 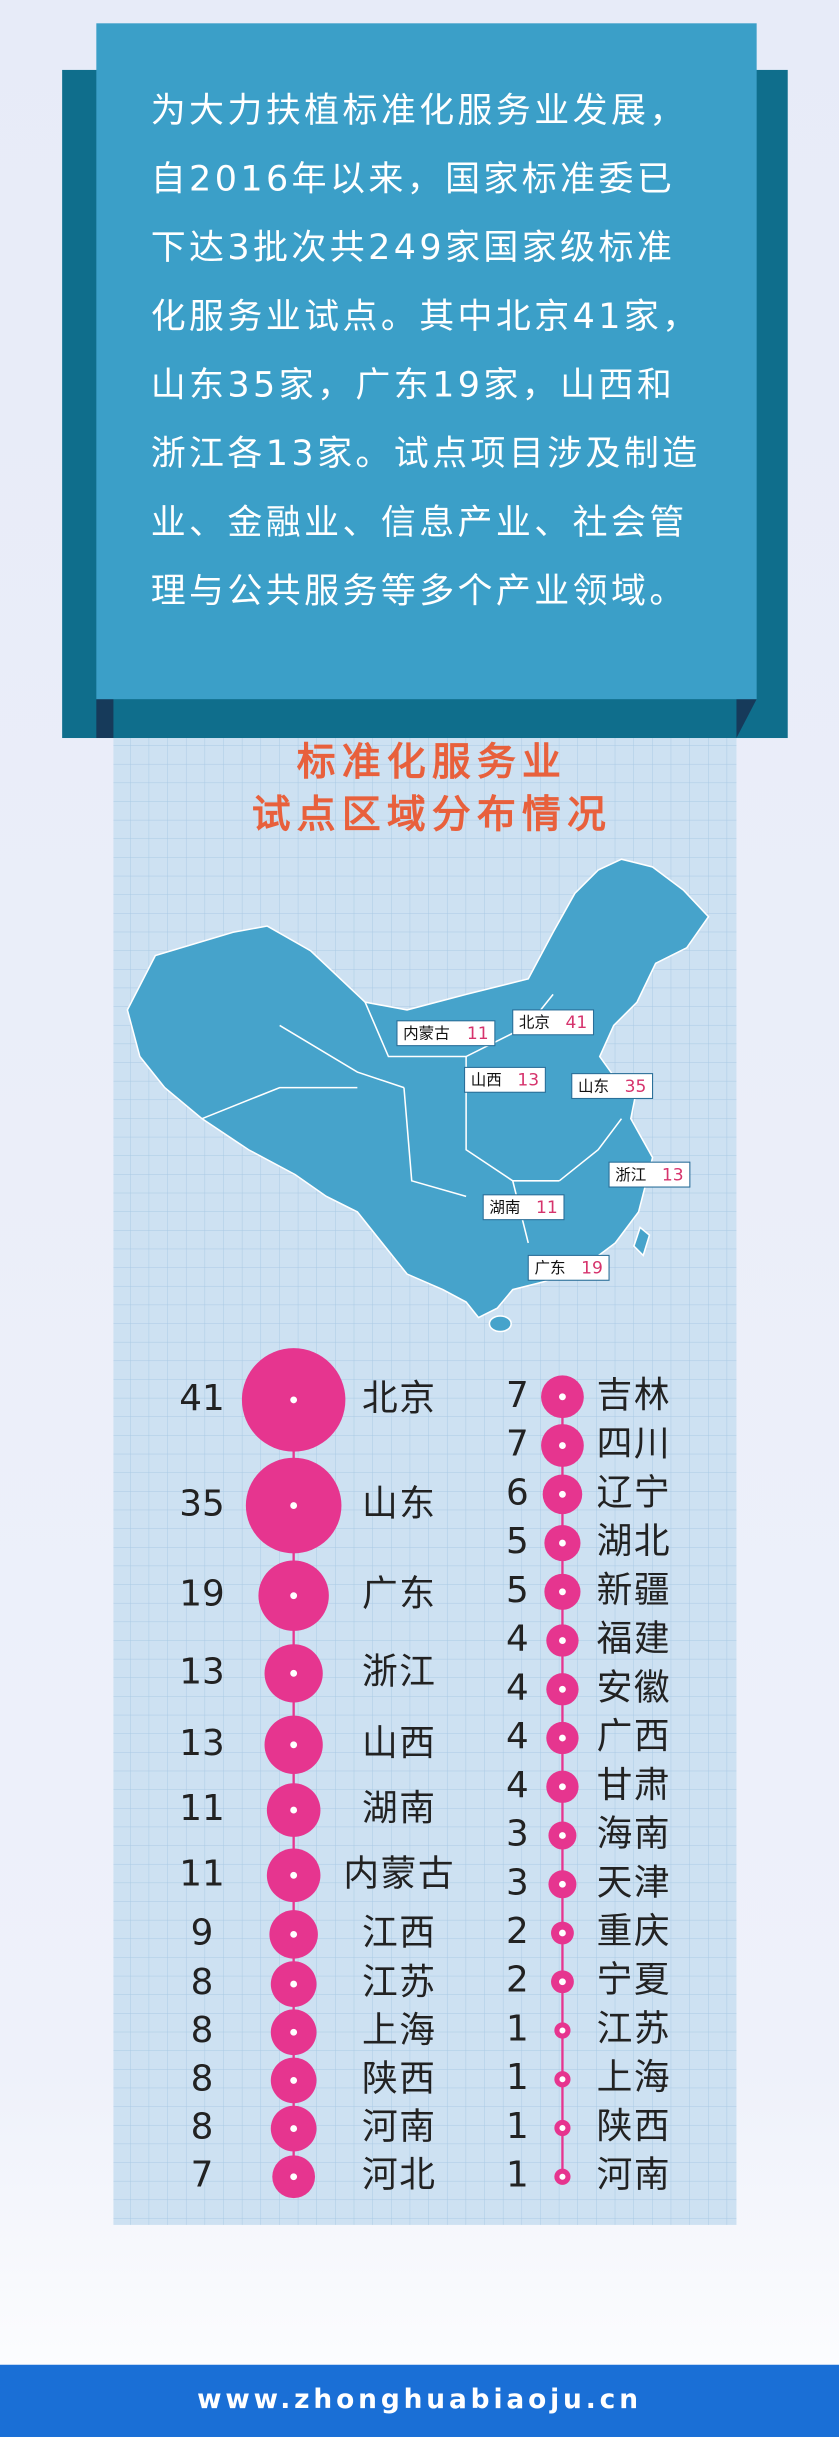 I want to click on category-label: 重庆, so click(x=634, y=1931).